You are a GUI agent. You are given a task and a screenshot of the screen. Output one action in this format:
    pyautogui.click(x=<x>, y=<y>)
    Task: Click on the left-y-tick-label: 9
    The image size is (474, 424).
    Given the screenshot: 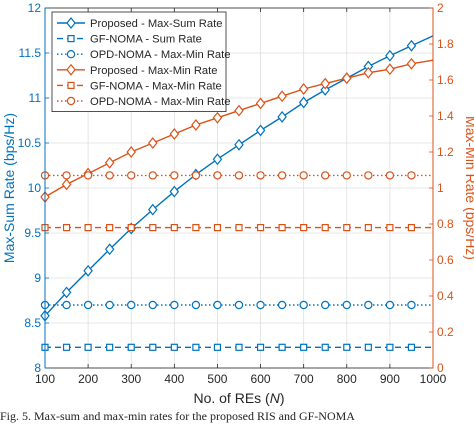 What is the action you would take?
    pyautogui.click(x=37, y=278)
    